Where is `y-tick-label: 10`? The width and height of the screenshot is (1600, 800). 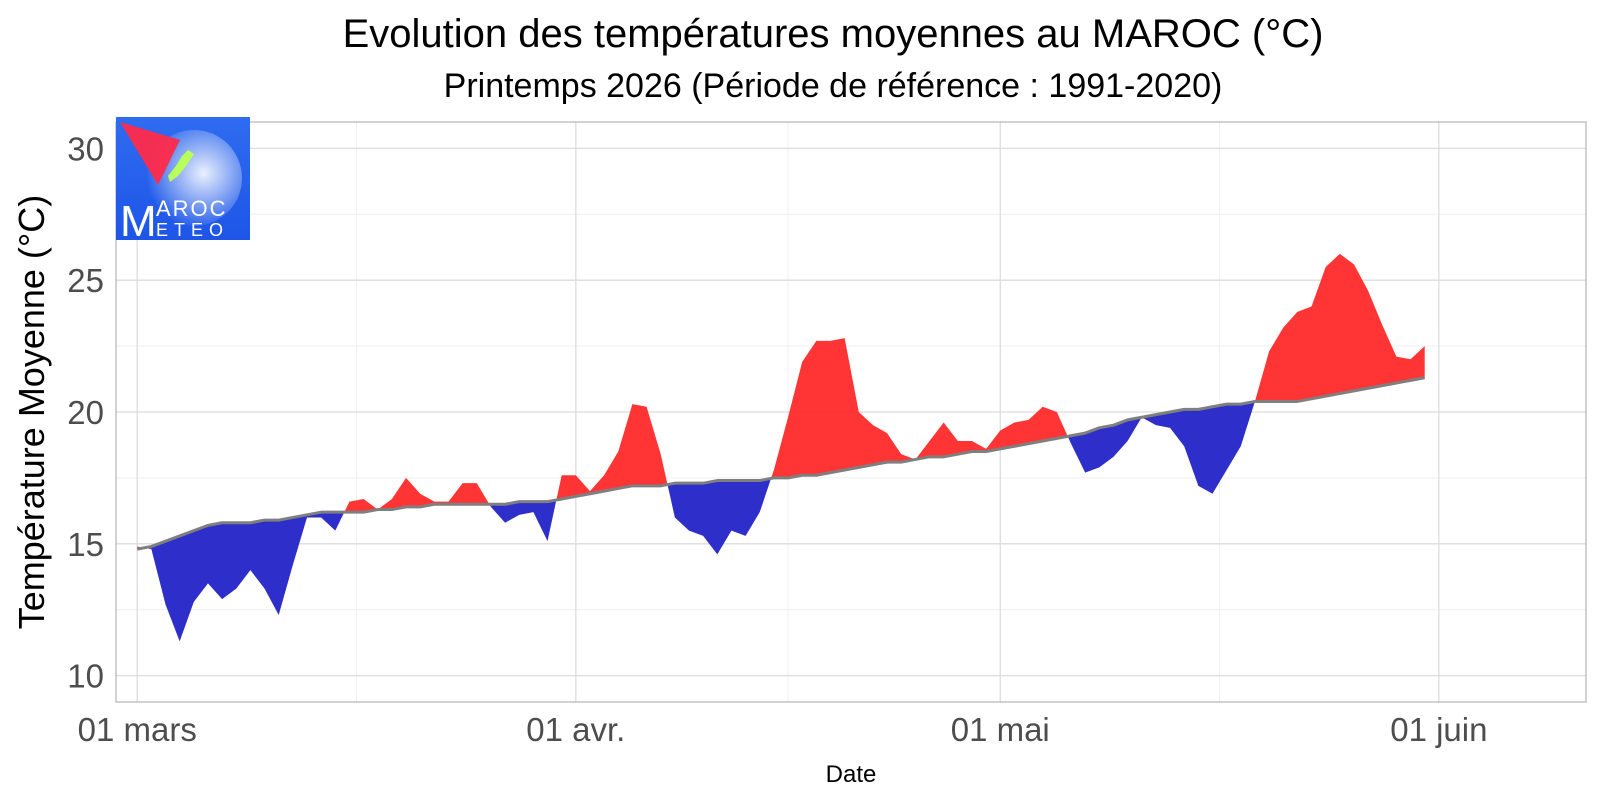
y-tick-label: 10 is located at coordinates (85, 676).